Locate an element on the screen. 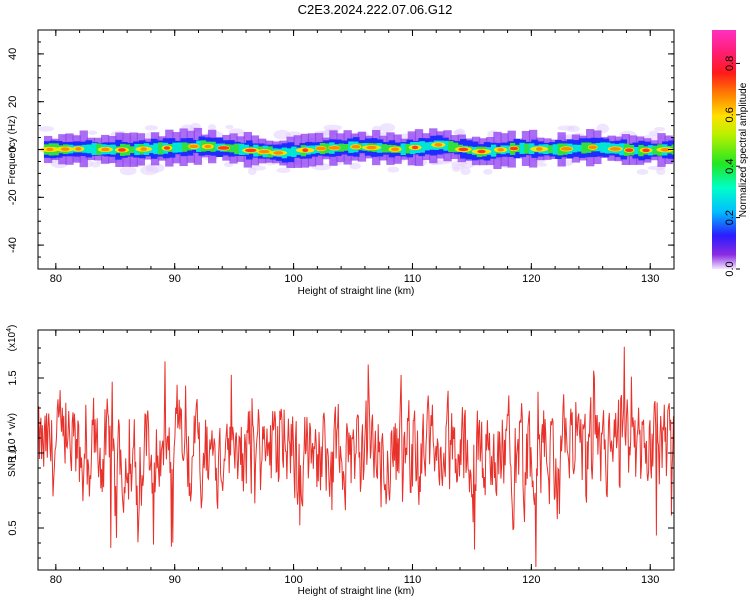  spectrogram-x-tick-label: 90 is located at coordinates (175, 279).